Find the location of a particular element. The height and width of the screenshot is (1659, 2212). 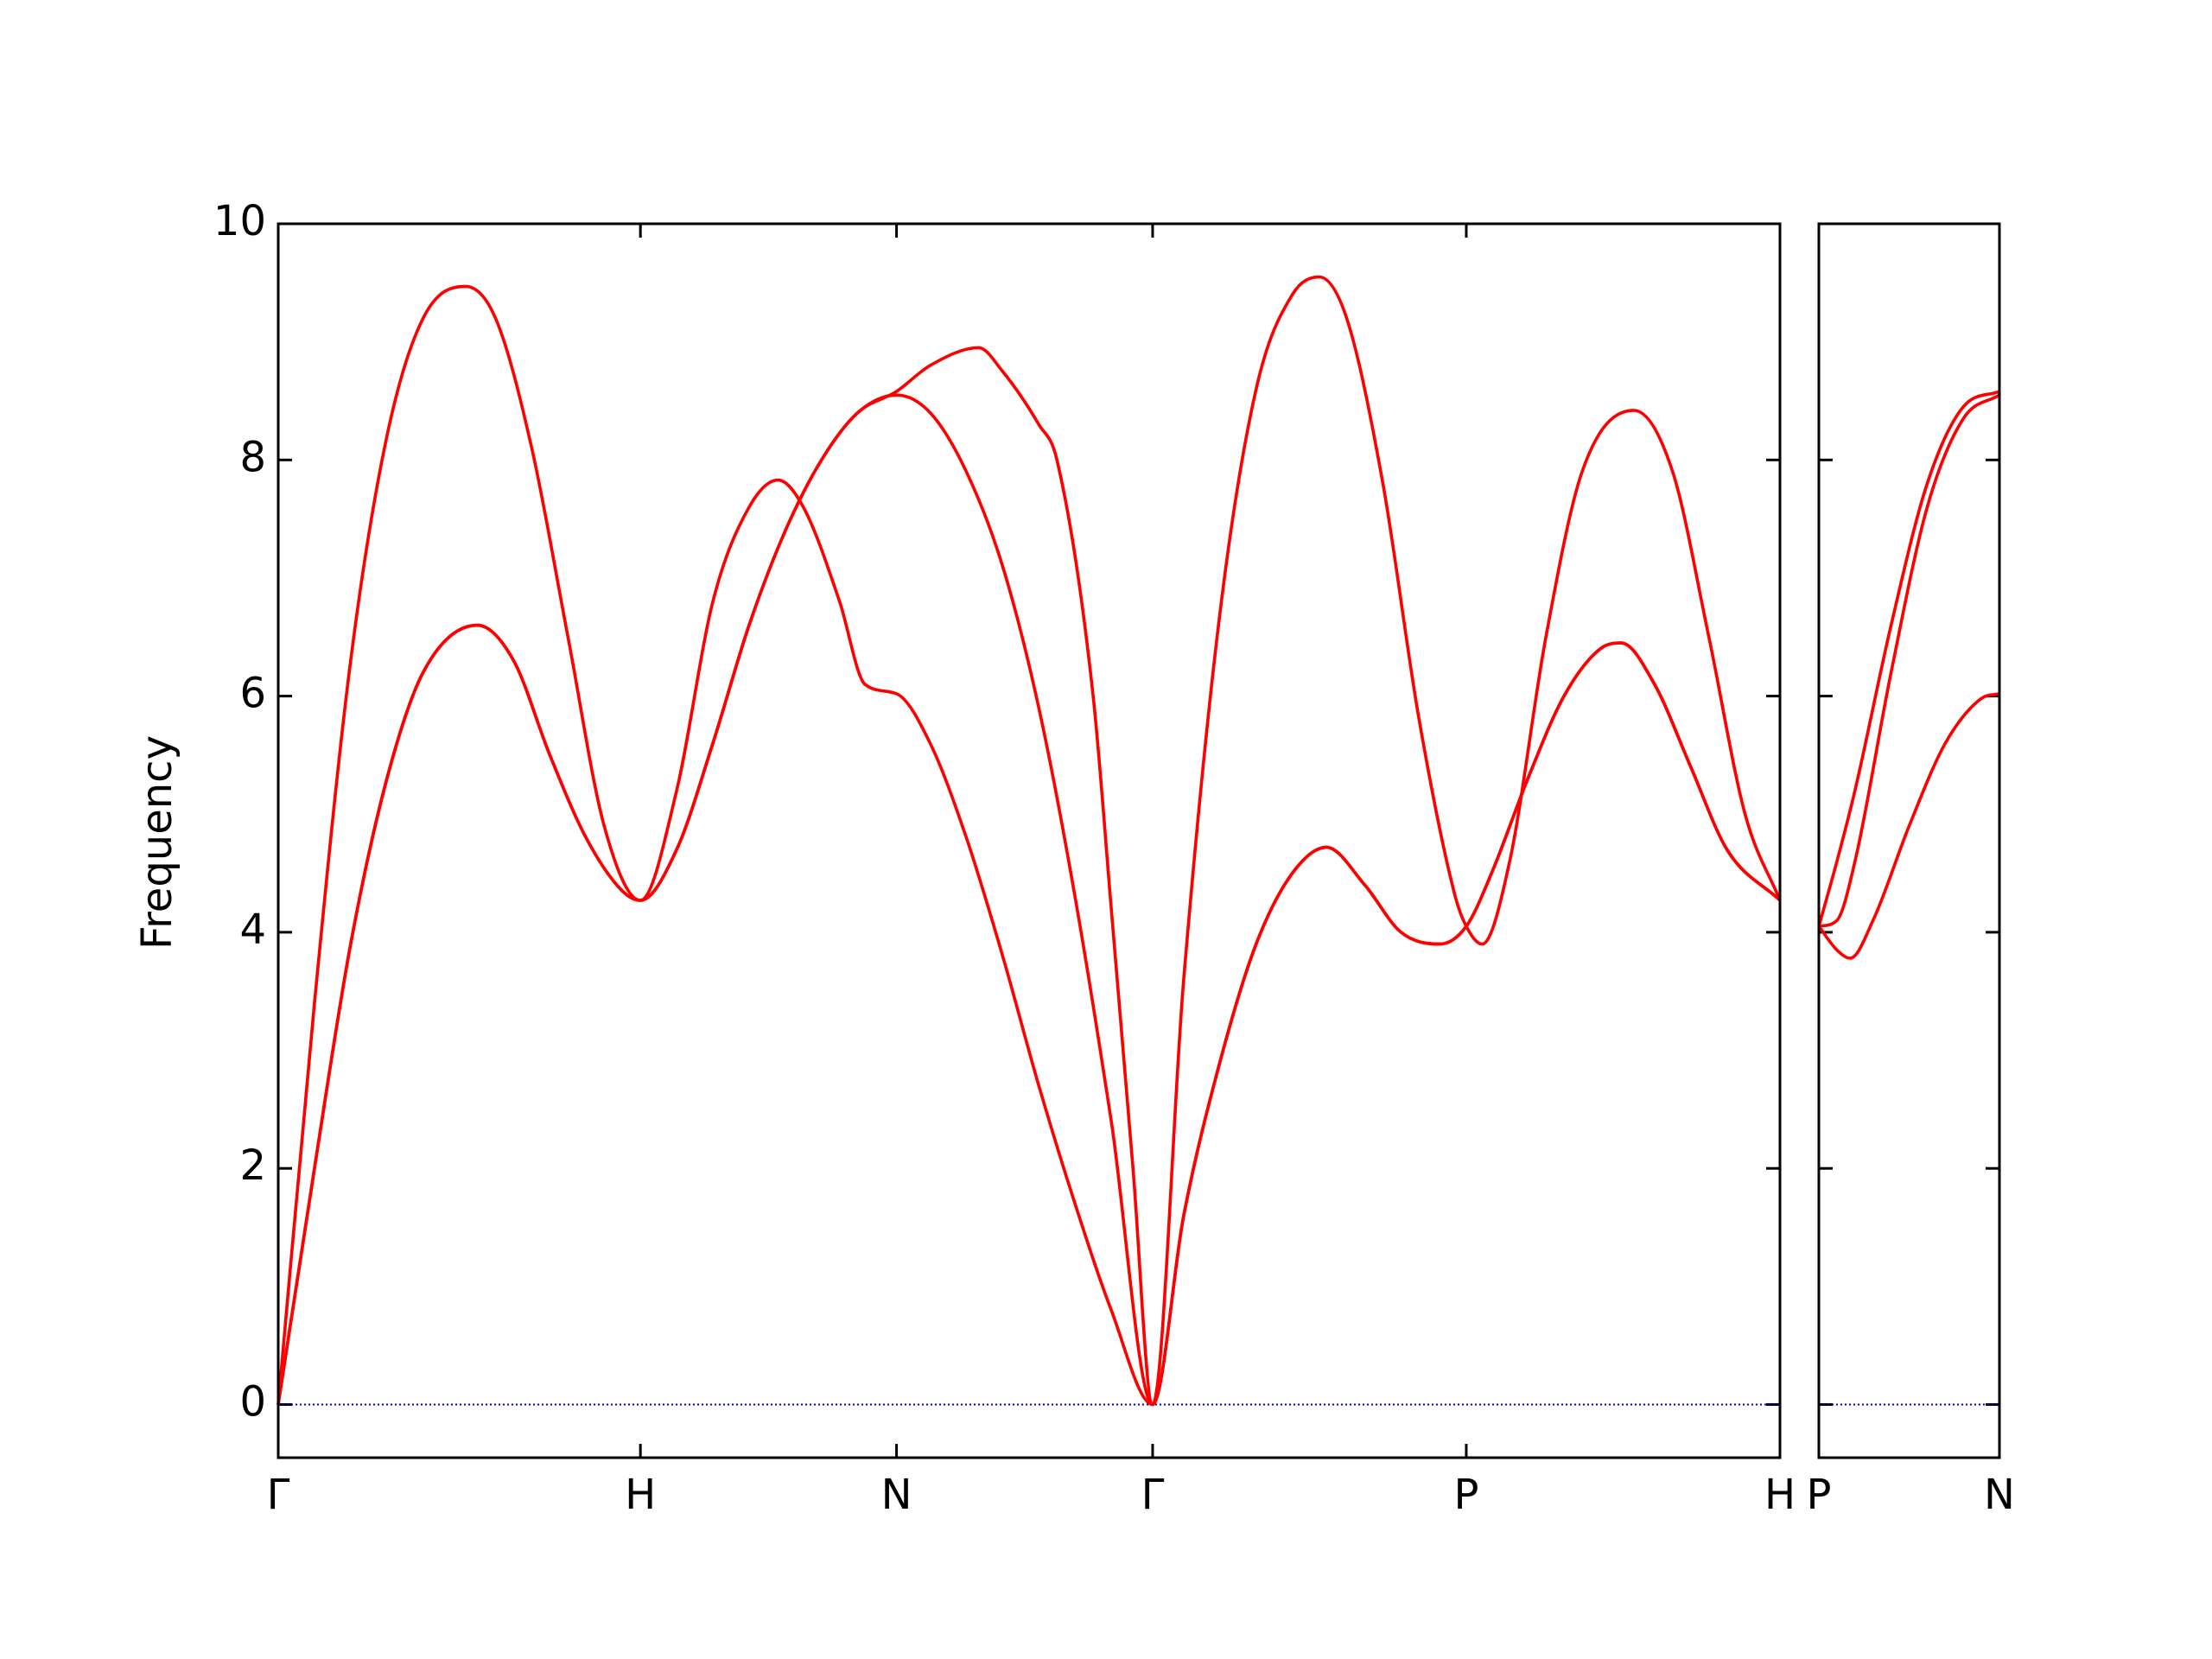

y-tick-label: 2 is located at coordinates (252, 1165).